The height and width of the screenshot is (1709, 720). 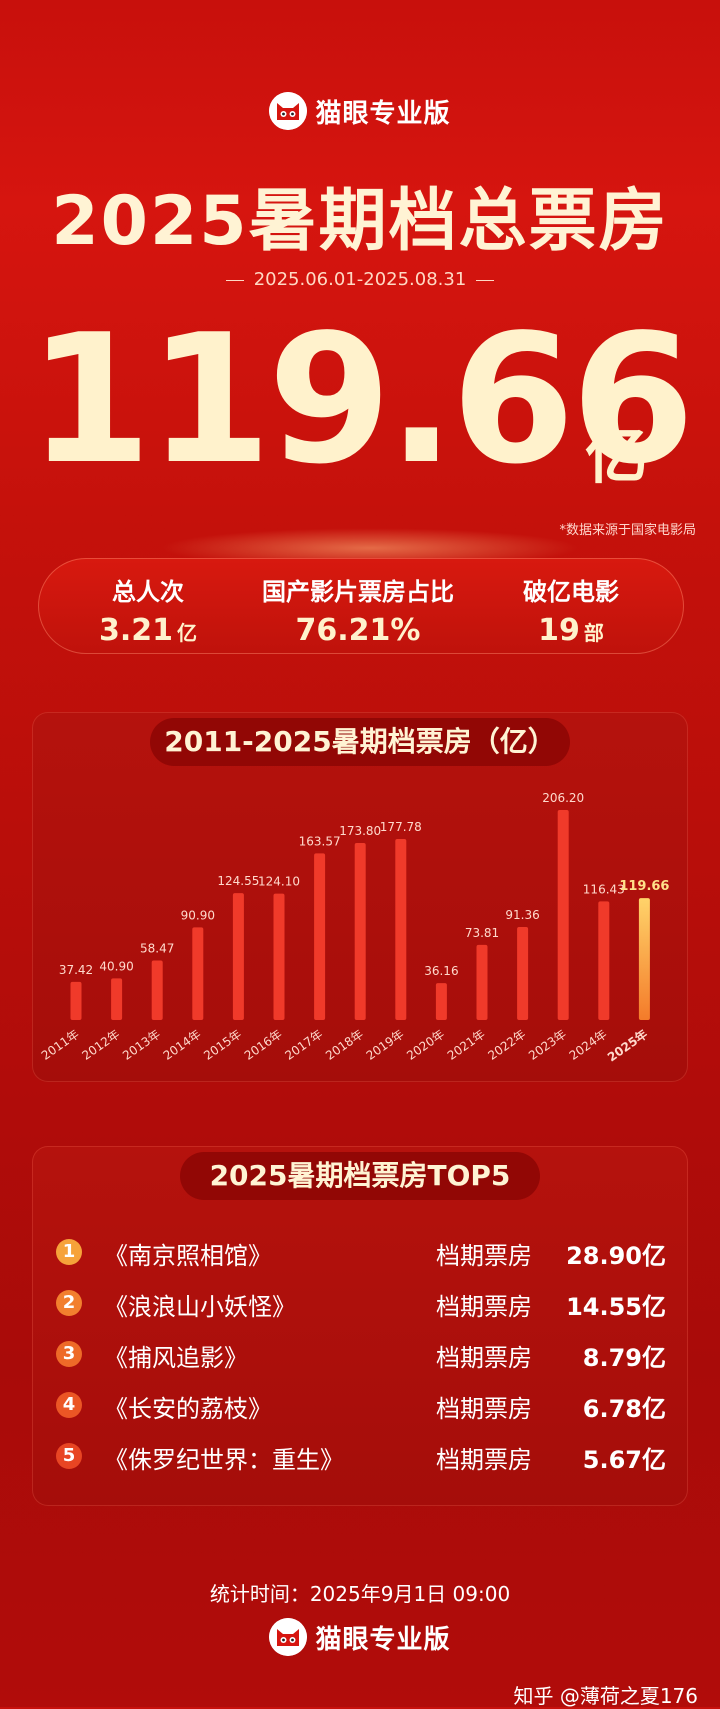 What do you see at coordinates (176, 1358) in the screenshot?
I see `film-name: 《捕风追影》` at bounding box center [176, 1358].